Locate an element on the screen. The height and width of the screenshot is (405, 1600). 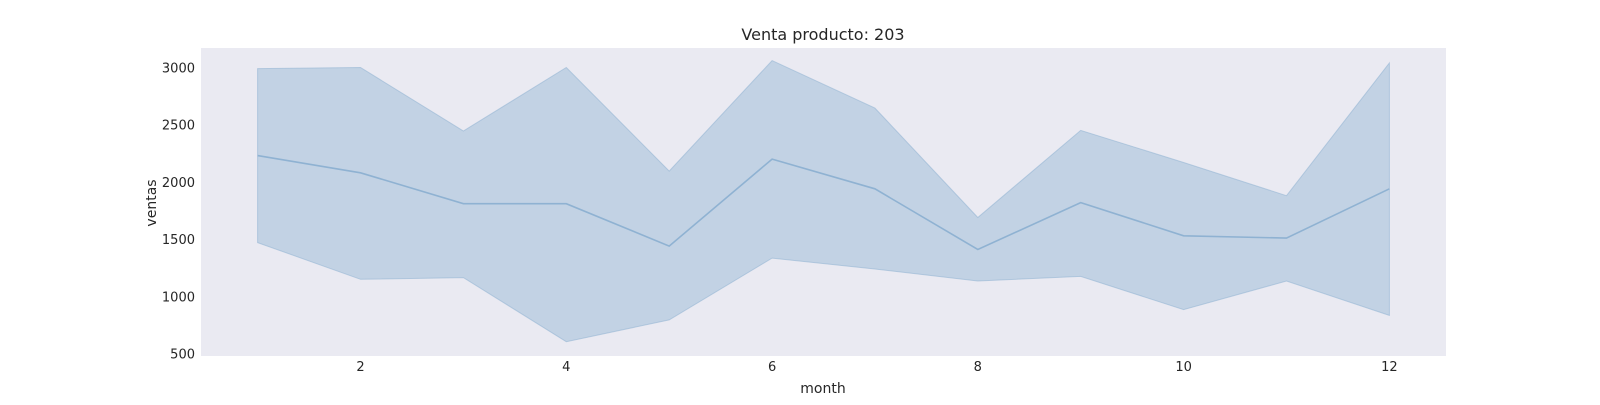
y-tick-labels: 500 1000 1500 2000 2500 3000 is located at coordinates (178, 212).